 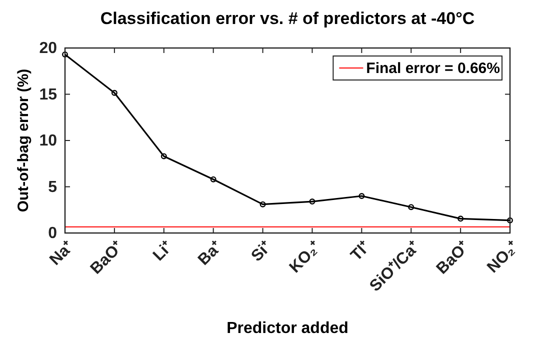 What do you see at coordinates (361, 251) in the screenshot?
I see `x-tick-label: Tl⁺` at bounding box center [361, 251].